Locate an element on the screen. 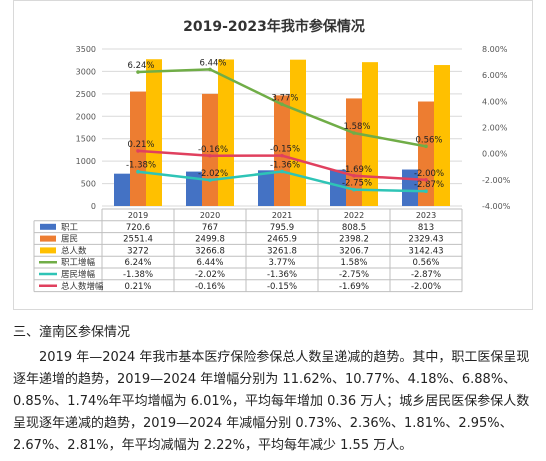  table-cell: -0.15% is located at coordinates (282, 287).